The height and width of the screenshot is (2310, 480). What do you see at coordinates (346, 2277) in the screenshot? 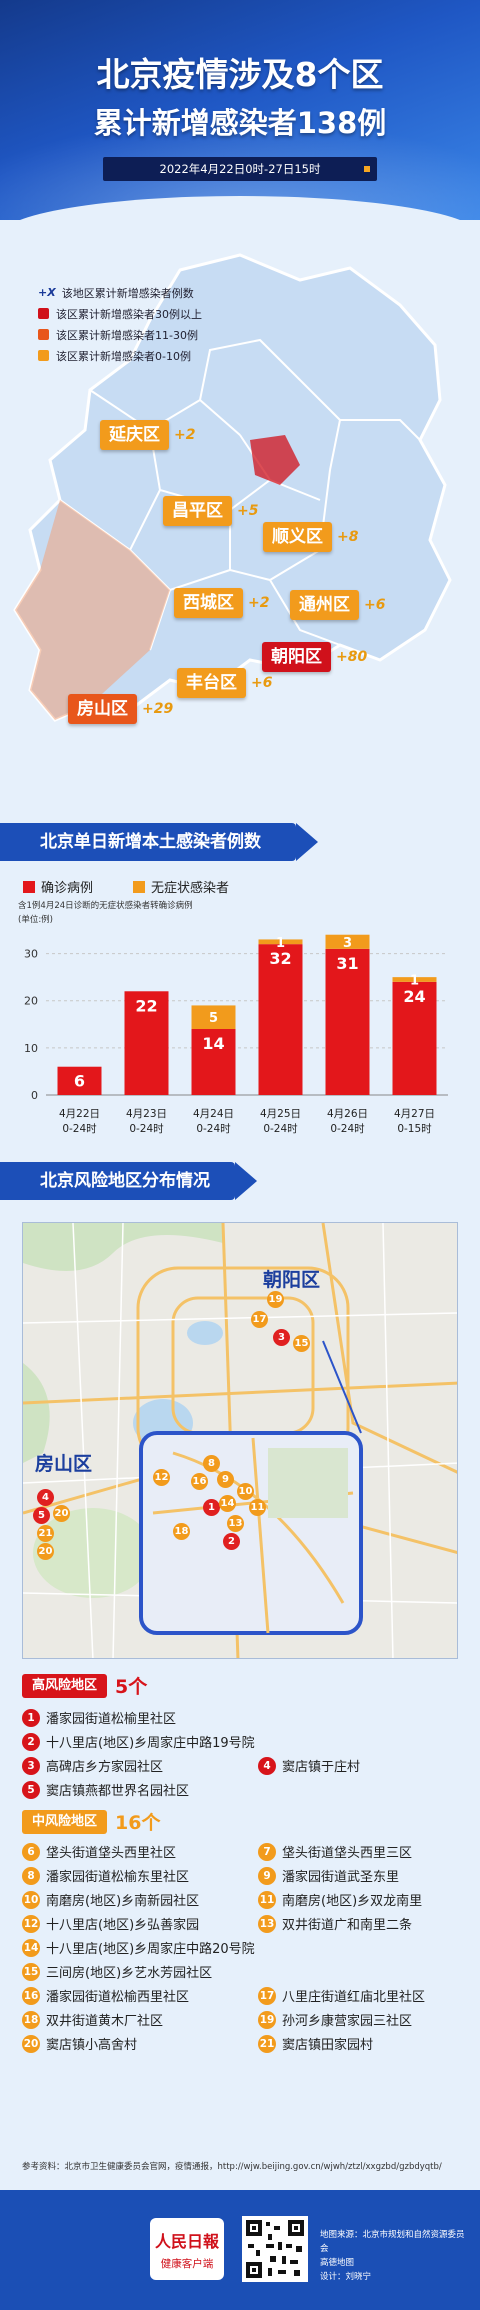
I see `designer-credit: 设计：刘晓宁` at bounding box center [346, 2277].